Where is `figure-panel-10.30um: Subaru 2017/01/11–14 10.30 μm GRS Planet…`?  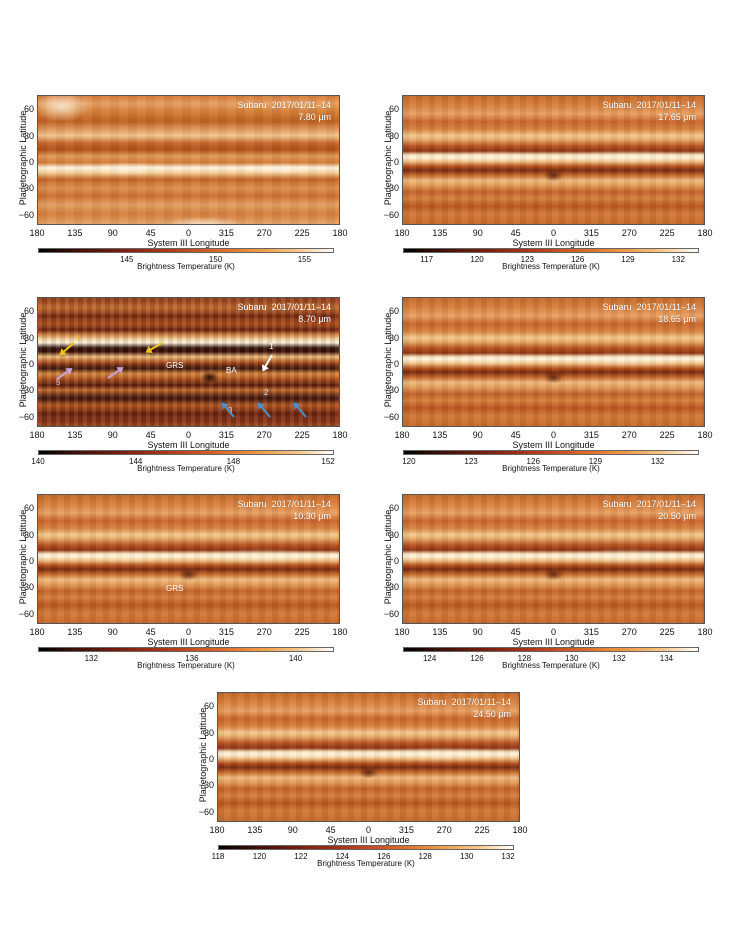 figure-panel-10.30um: Subaru 2017/01/11–14 10.30 μm GRS Planet… is located at coordinates (174, 584).